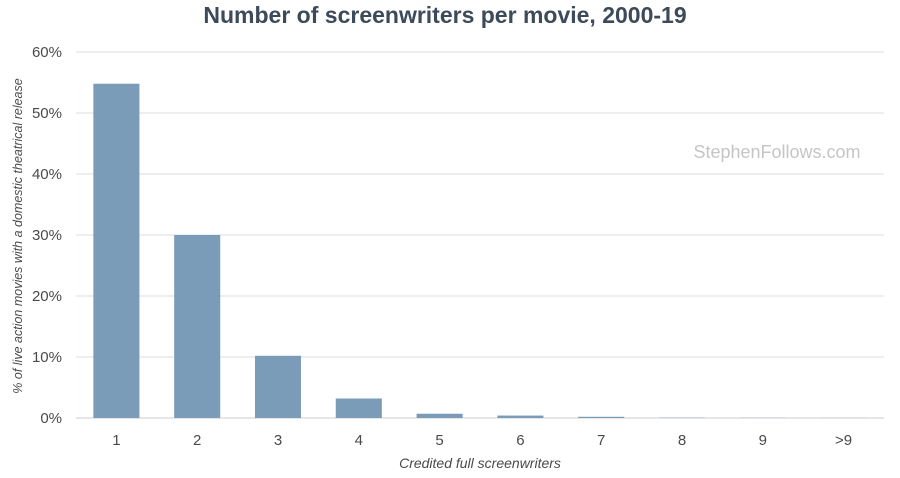 The image size is (900, 478). What do you see at coordinates (843, 440) in the screenshot?
I see `x-tick-label: >9` at bounding box center [843, 440].